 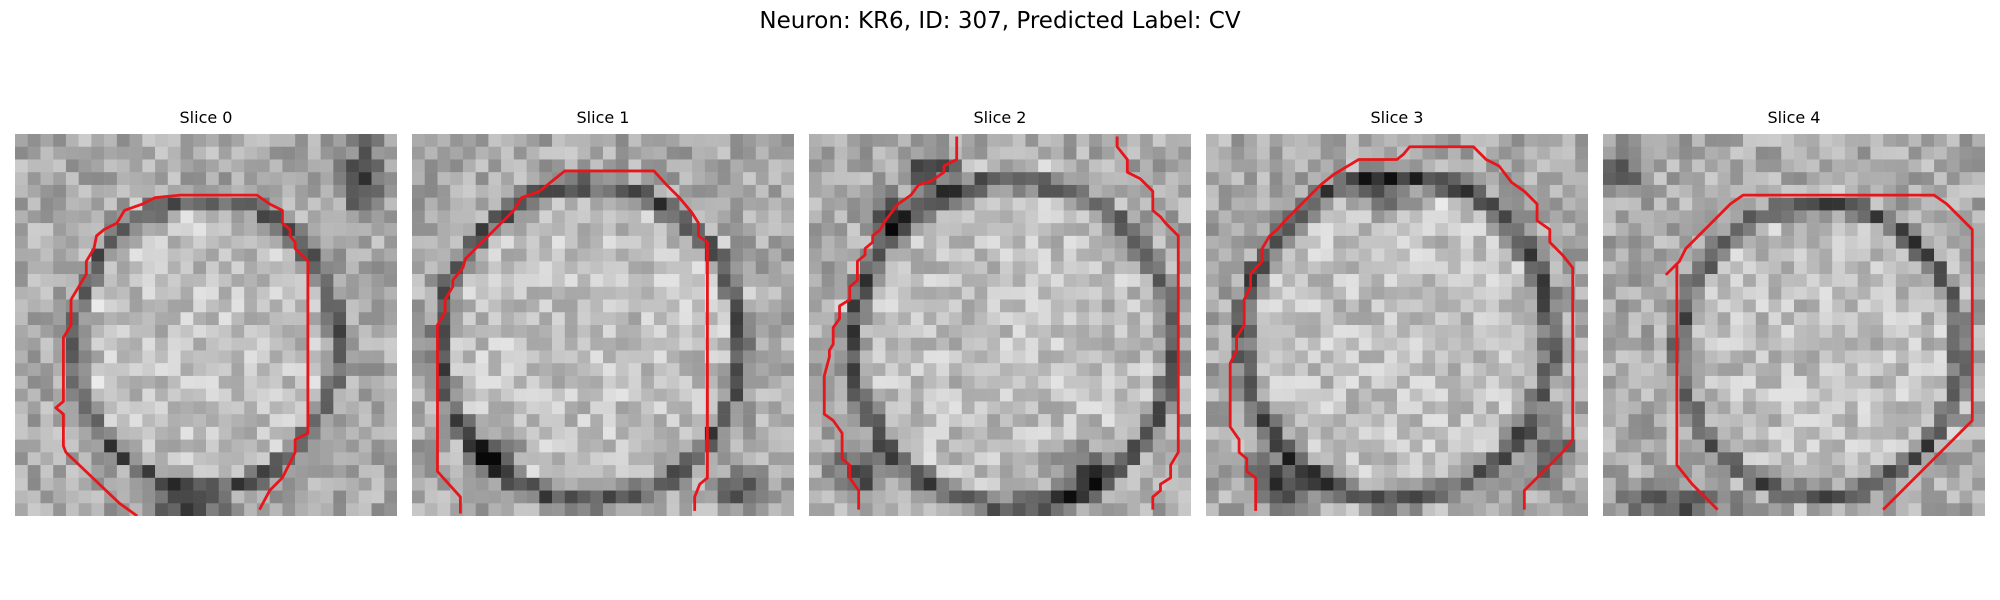 What do you see at coordinates (1000, 117) in the screenshot?
I see `slice-title: Slice 2` at bounding box center [1000, 117].